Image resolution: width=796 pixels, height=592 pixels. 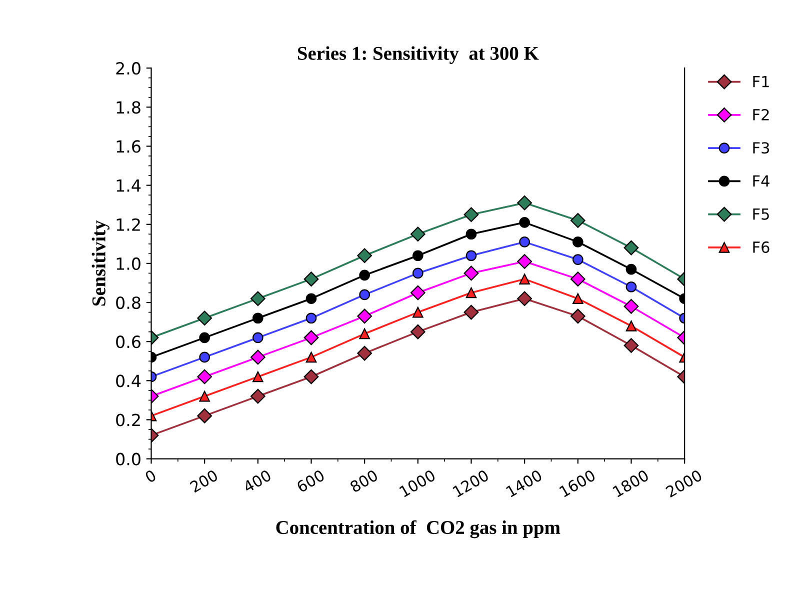 What do you see at coordinates (101, 263) in the screenshot?
I see `y-axis-title: Sensitivity` at bounding box center [101, 263].